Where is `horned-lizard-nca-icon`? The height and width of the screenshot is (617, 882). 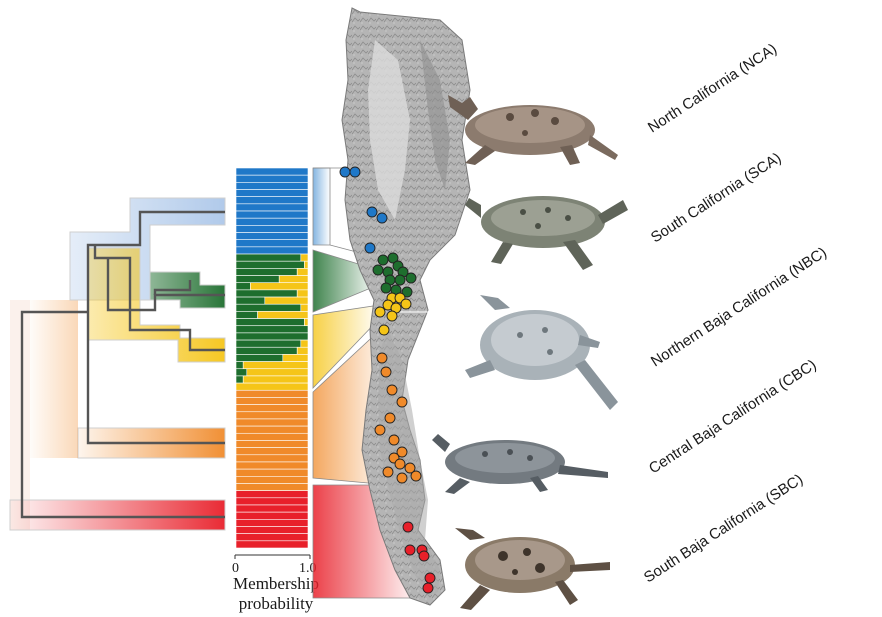
horned-lizard-nca-icon is located at coordinates (533, 130).